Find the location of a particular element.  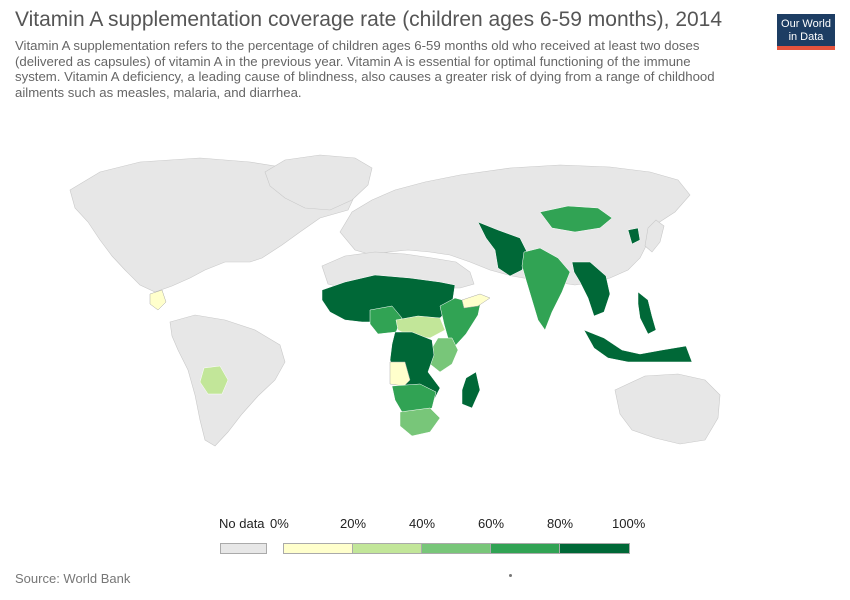

region-south-africa is located at coordinates (420, 422).